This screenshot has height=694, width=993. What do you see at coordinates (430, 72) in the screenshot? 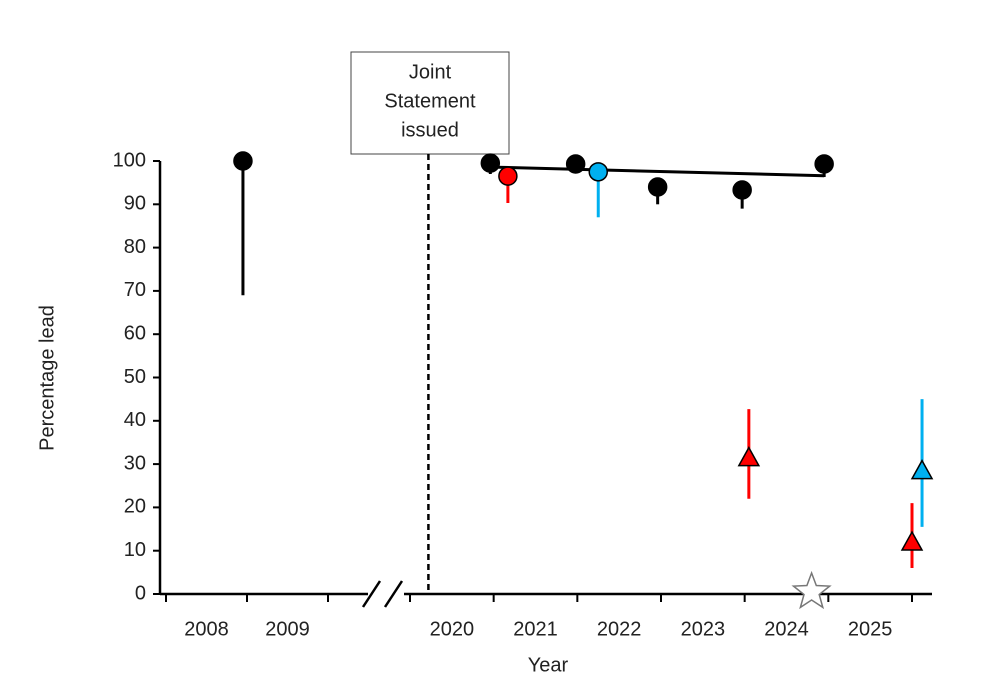
I see `annotation-text: Joint` at bounding box center [430, 72].